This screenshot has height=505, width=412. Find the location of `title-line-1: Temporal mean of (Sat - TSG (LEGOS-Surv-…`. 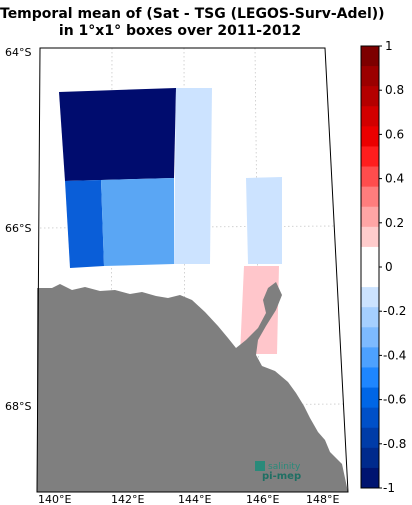

title-line-1: Temporal mean of (Sat - TSG (LEGOS-Surv-… is located at coordinates (192, 14).